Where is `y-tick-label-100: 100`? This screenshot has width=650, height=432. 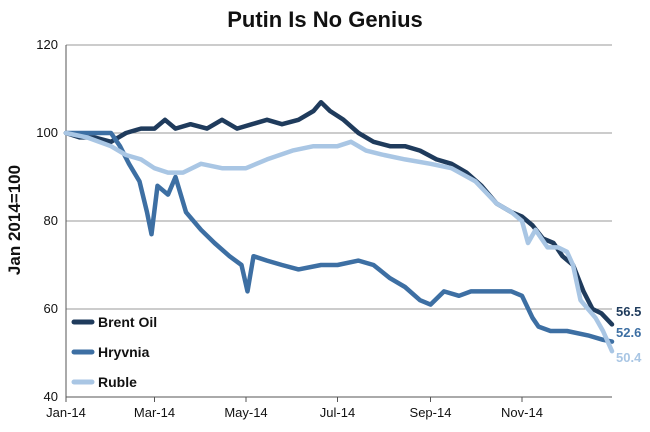
y-tick-label-100: 100 is located at coordinates (47, 132).